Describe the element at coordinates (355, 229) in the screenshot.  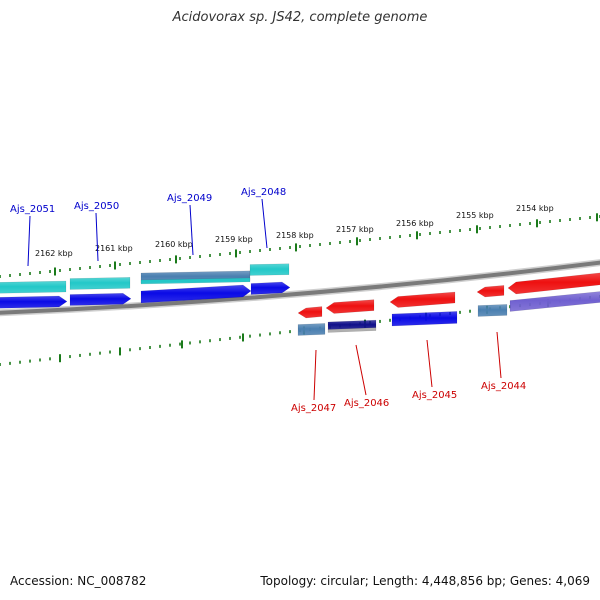
I see `scale-label: 2157 kbp` at that location.